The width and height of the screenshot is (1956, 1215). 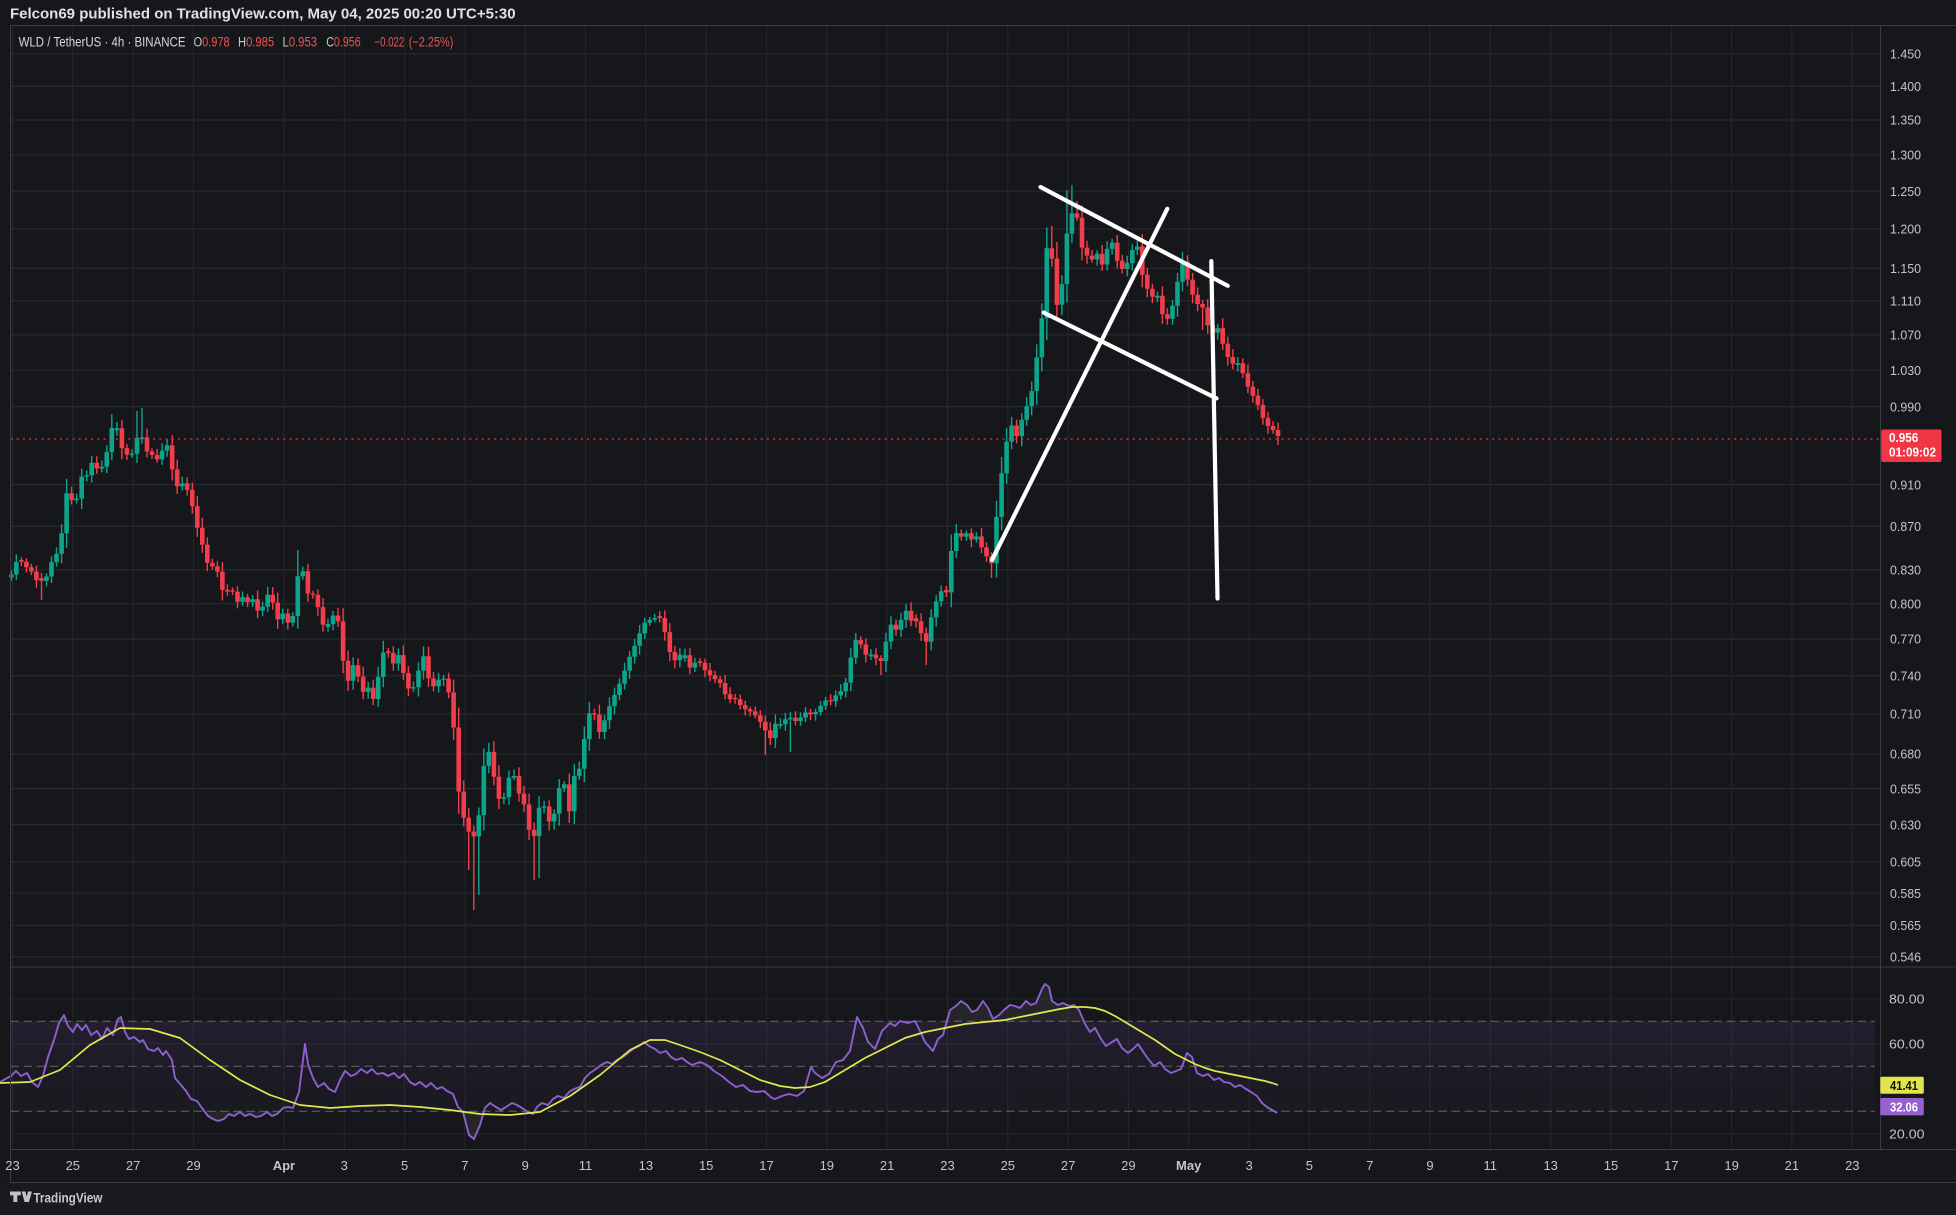 What do you see at coordinates (1905, 370) in the screenshot?
I see `svg-text: 1.030` at bounding box center [1905, 370].